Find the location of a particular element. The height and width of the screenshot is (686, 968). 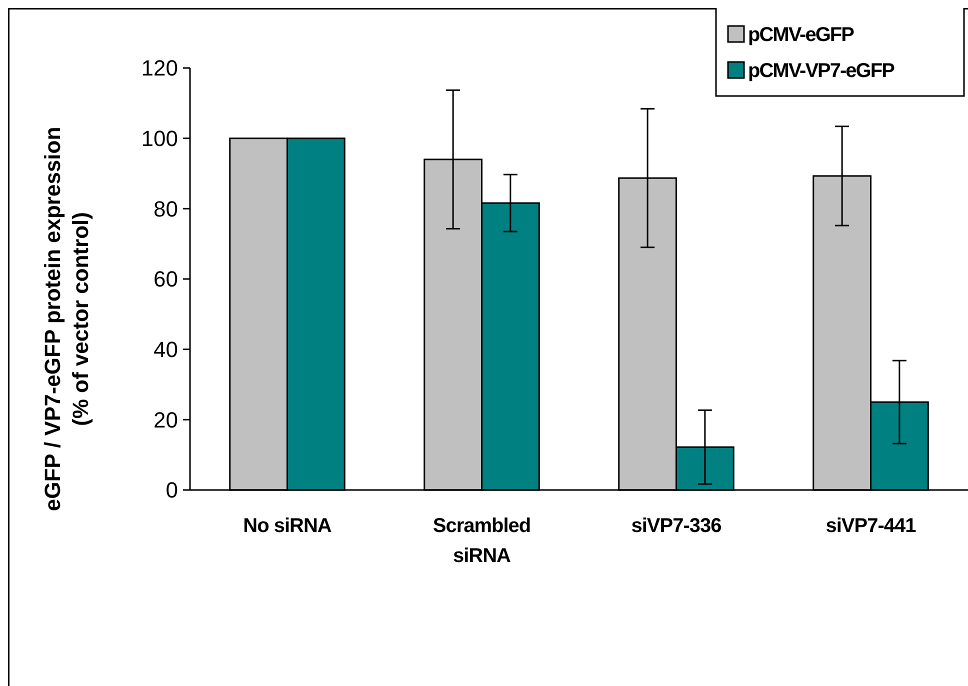

x-tick-label: Scrambled siRNA is located at coordinates (481, 541).